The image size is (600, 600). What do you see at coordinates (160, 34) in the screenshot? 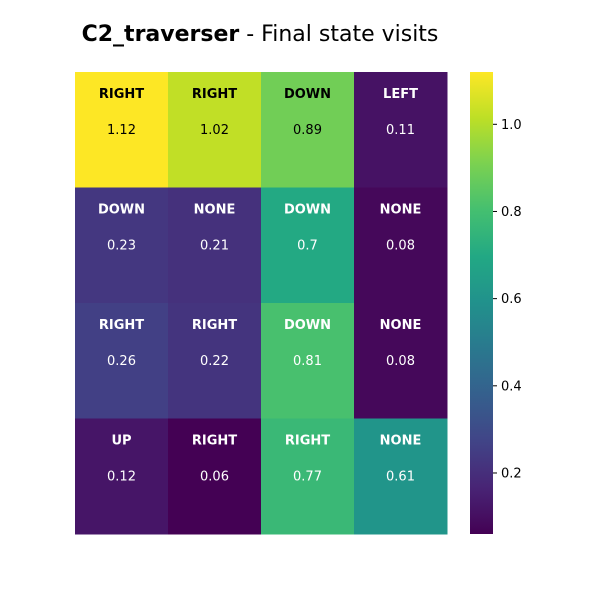
I see `chart-title-name: C2_traverser` at bounding box center [160, 34].